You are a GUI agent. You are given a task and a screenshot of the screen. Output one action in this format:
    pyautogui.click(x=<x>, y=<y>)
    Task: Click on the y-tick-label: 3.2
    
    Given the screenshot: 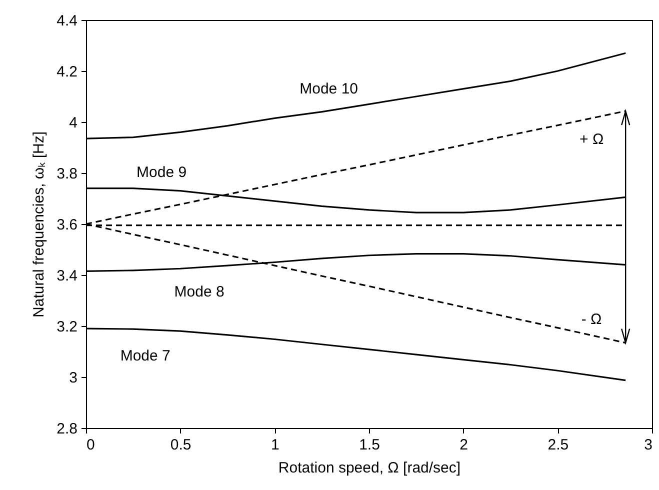 What is the action you would take?
    pyautogui.click(x=67, y=327)
    